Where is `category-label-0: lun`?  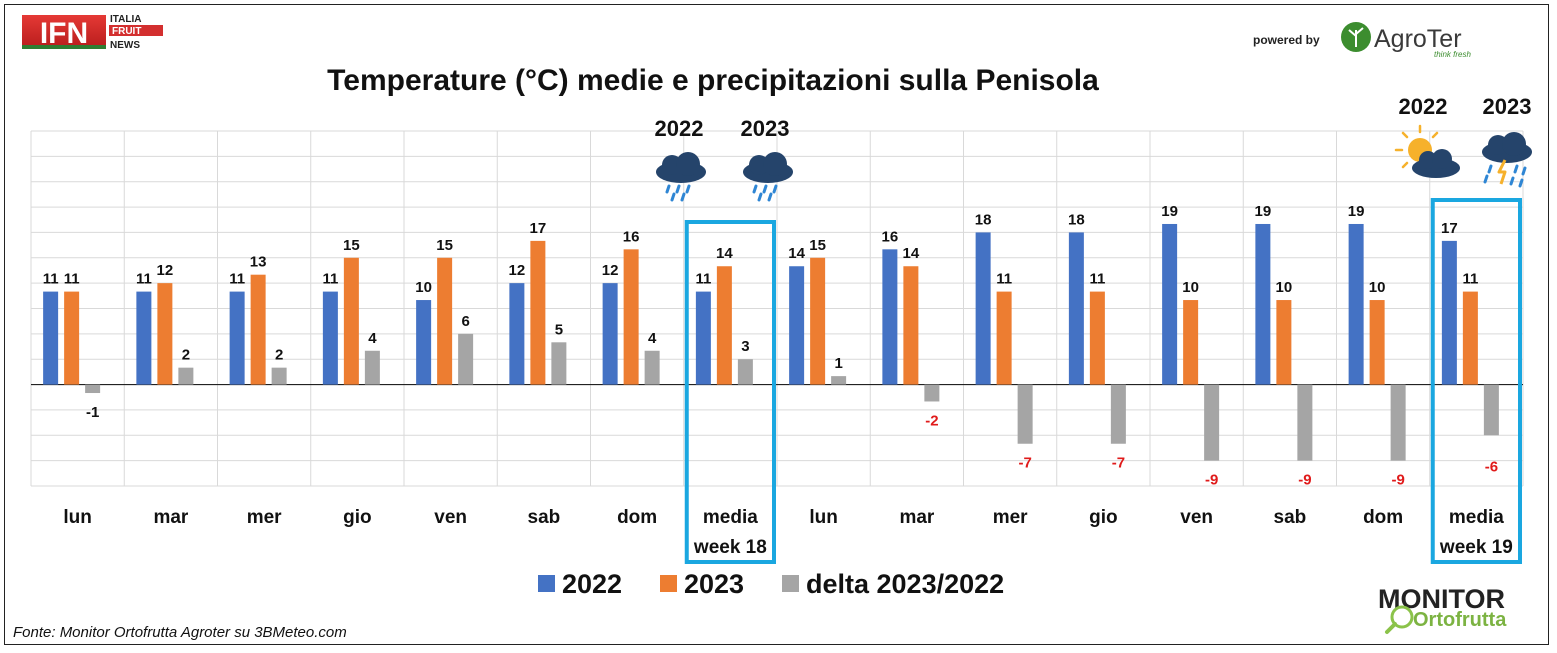
category-label-0: lun is located at coordinates (77, 517).